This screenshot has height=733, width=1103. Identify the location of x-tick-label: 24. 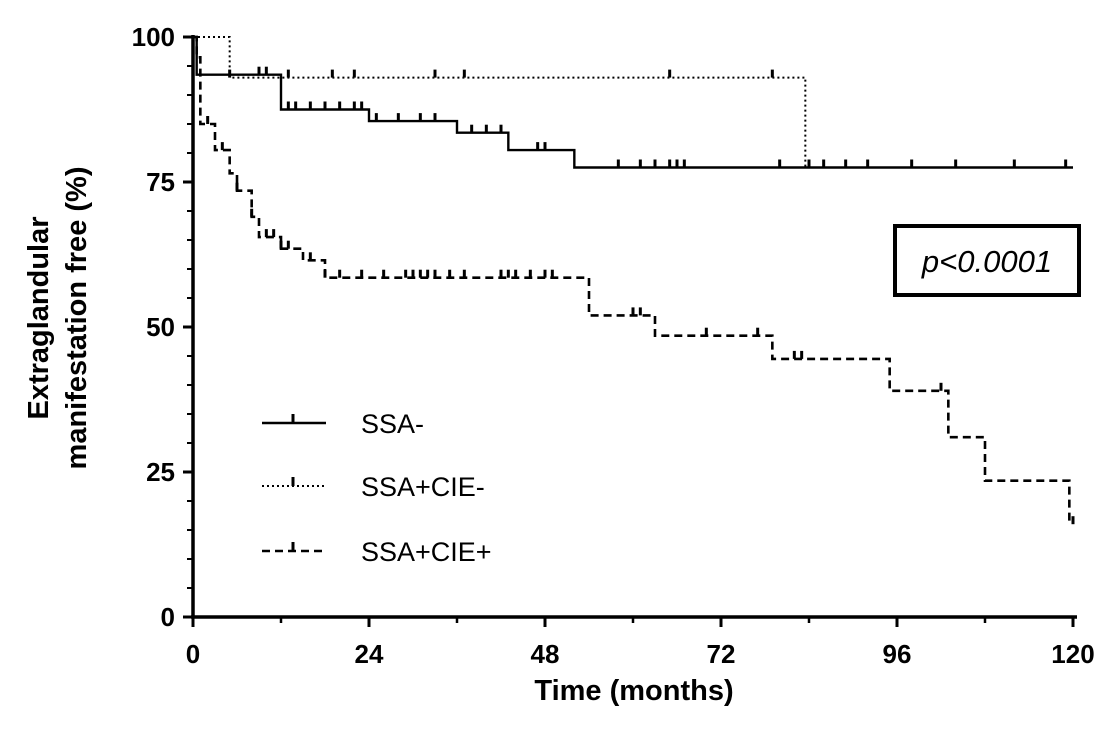
(369, 654).